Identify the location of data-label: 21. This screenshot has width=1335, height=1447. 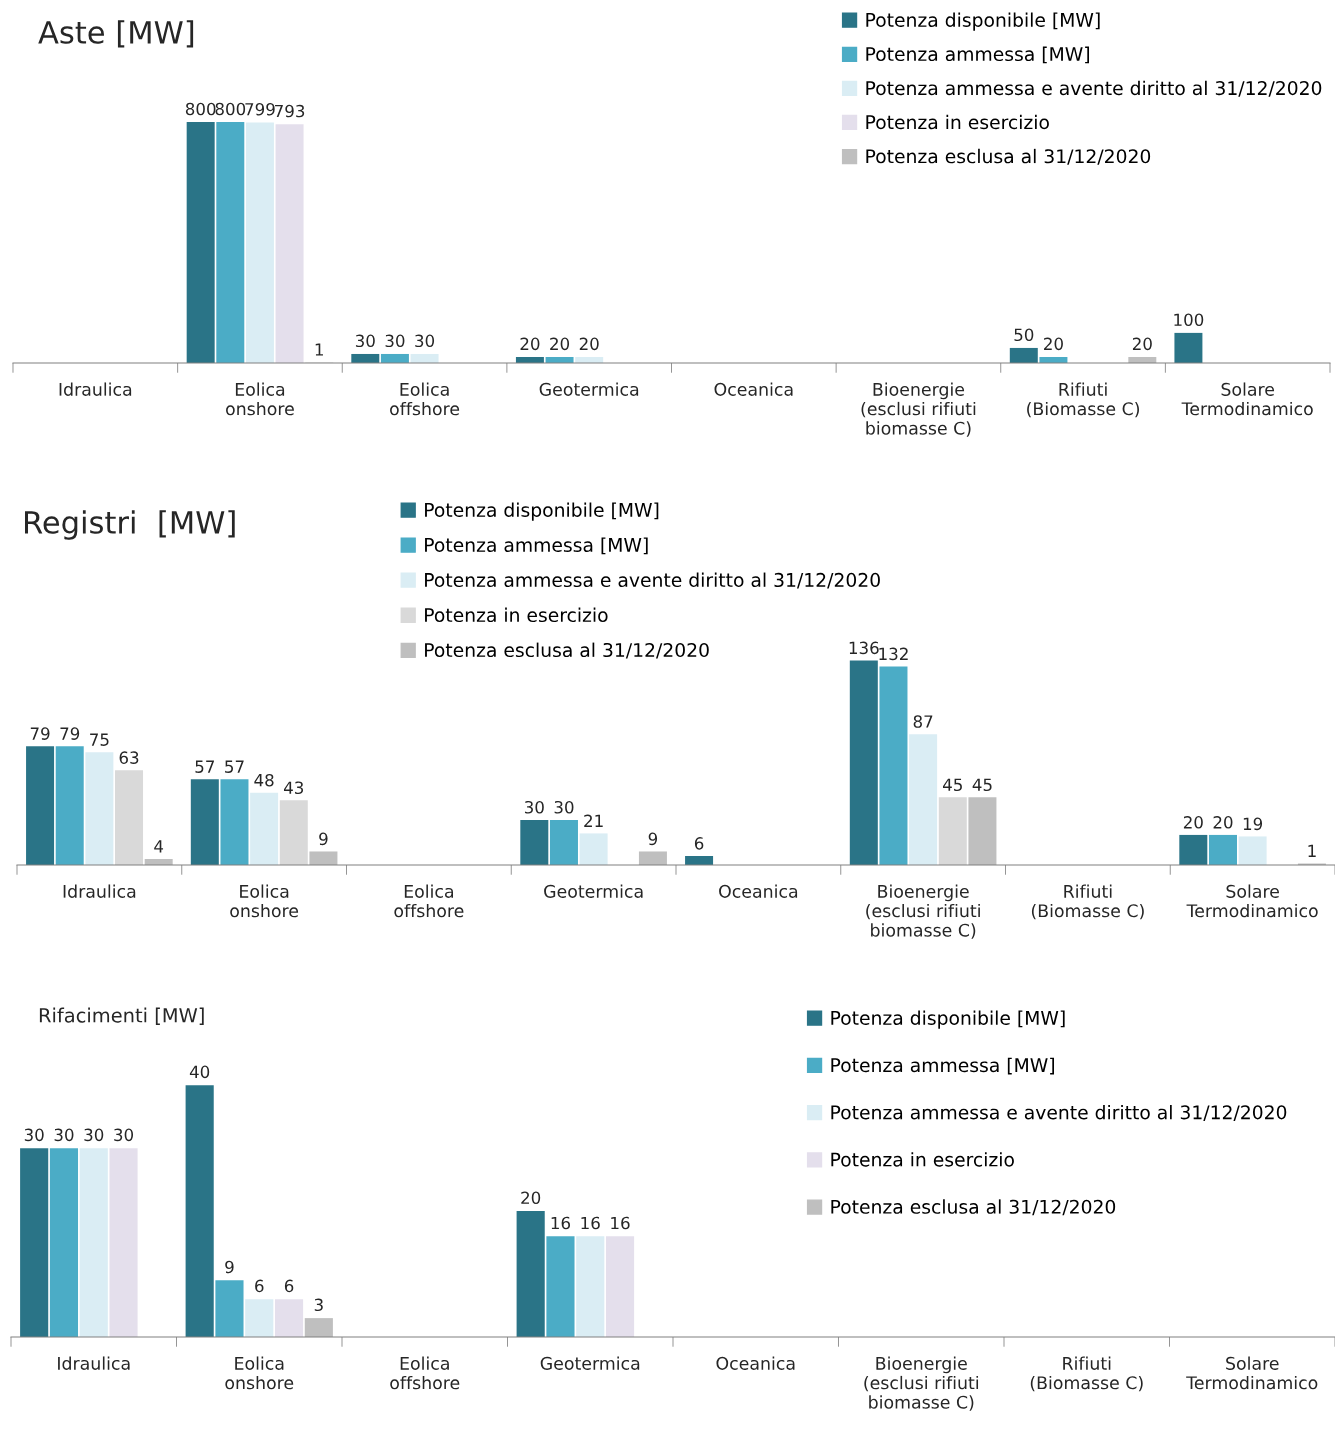
(593, 820).